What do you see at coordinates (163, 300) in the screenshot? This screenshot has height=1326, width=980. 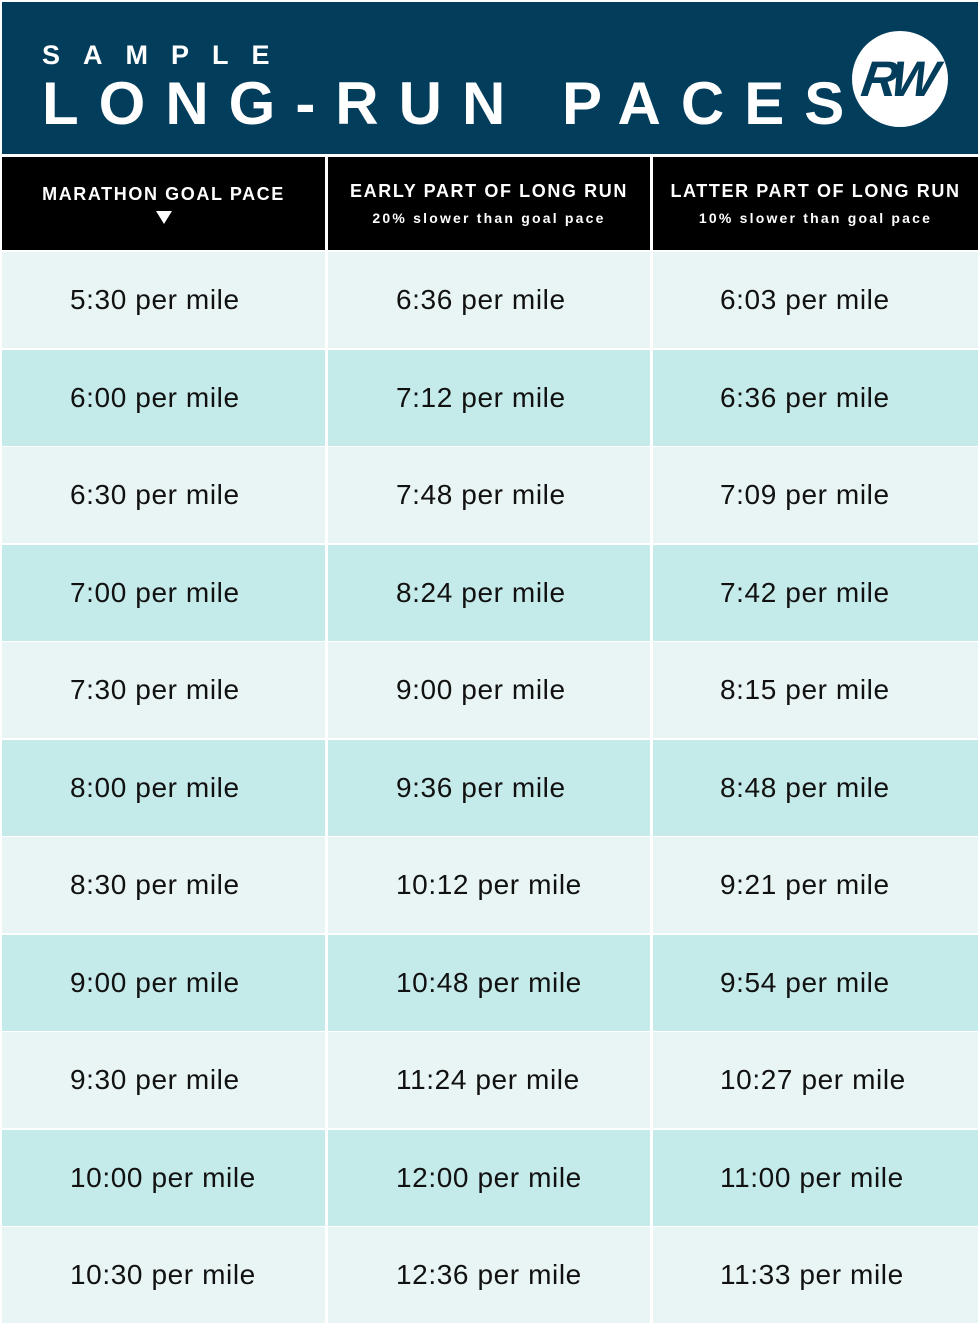 I see `goal-pace-cell: 5:30 per mile` at bounding box center [163, 300].